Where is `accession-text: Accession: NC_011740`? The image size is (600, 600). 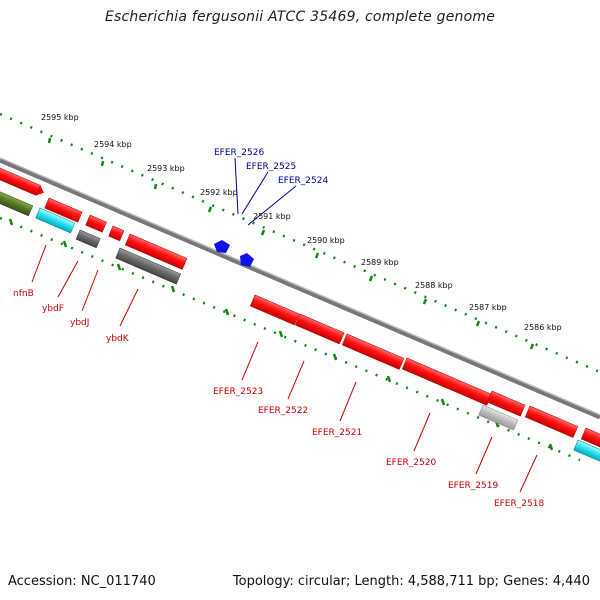
accession-text: Accession: NC_011740 is located at coordinates (82, 581).